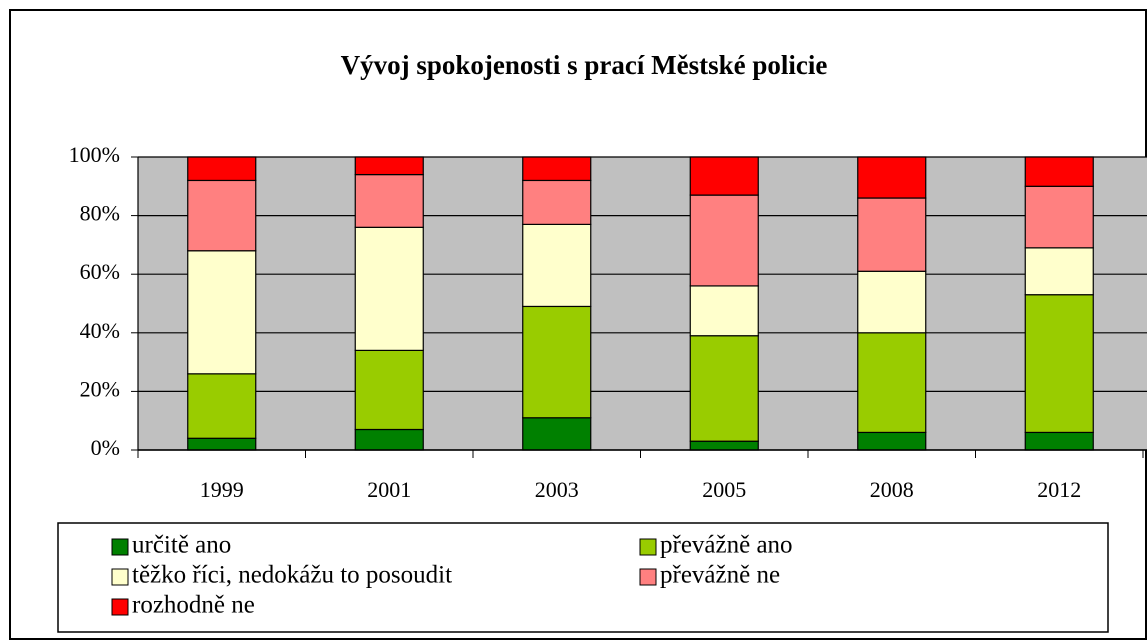 The width and height of the screenshot is (1147, 640). What do you see at coordinates (1059, 489) in the screenshot?
I see `x-tick-label: 2012` at bounding box center [1059, 489].